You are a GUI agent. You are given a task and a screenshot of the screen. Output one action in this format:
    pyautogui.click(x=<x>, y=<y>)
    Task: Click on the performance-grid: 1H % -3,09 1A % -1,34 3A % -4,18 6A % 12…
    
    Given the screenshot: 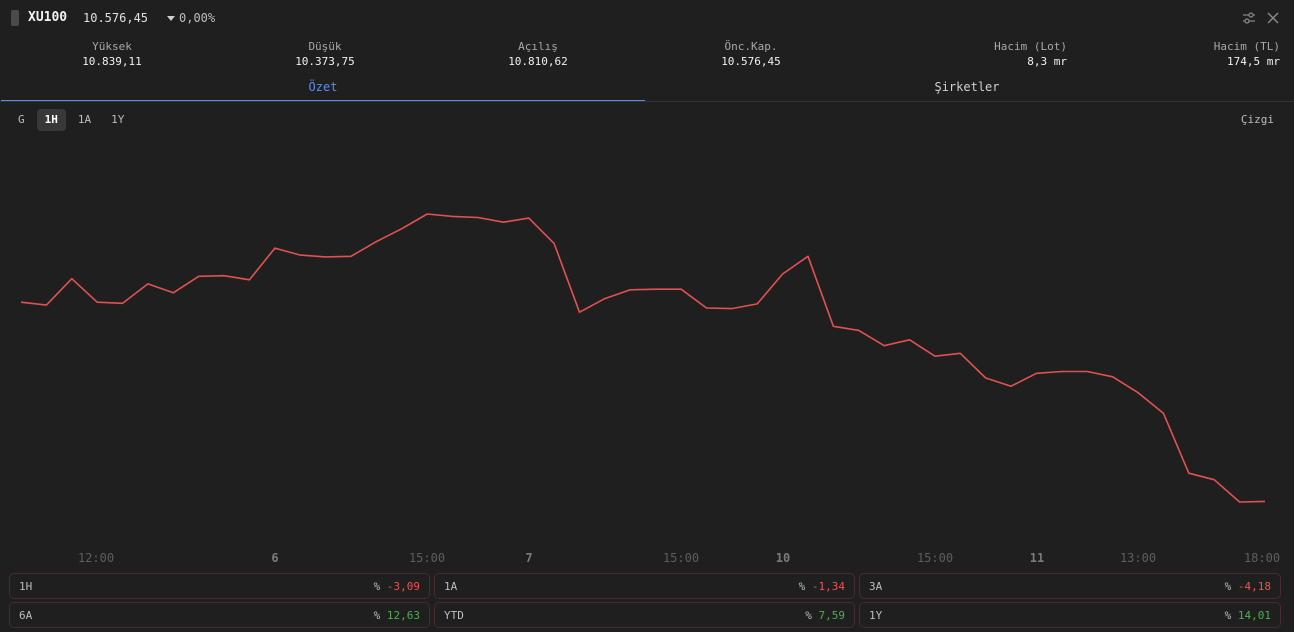 What is the action you would take?
    pyautogui.click(x=647, y=602)
    